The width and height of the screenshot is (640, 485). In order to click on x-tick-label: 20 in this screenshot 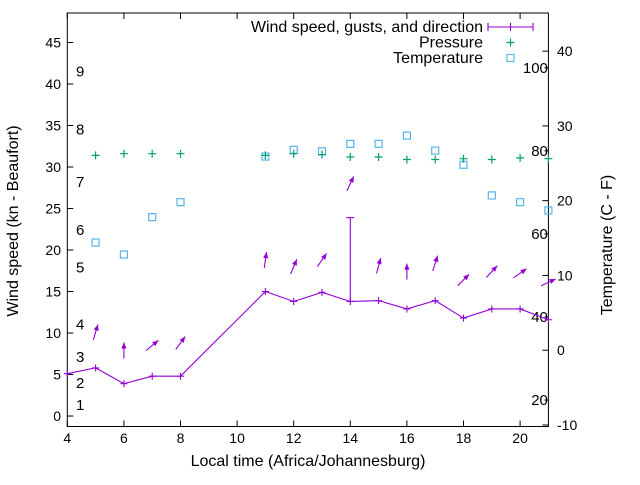, I will do `click(520, 438)`.